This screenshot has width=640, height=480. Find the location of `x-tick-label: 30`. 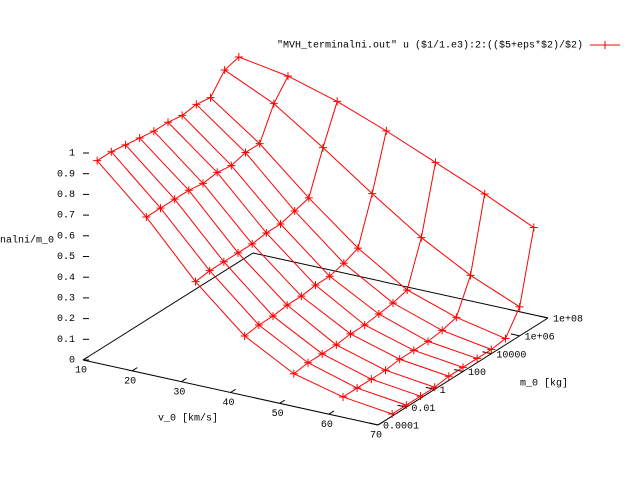

x-tick-label: 30 is located at coordinates (179, 392).